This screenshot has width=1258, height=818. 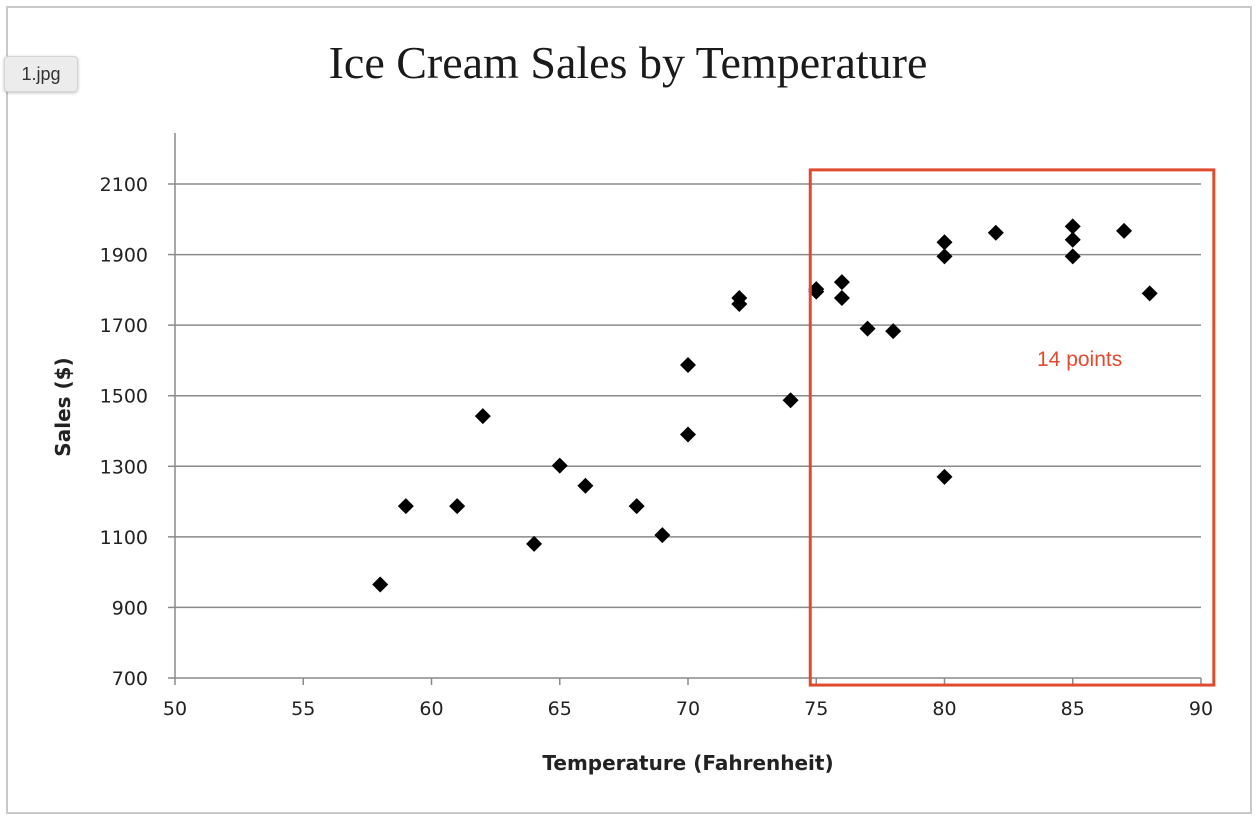 I want to click on file-name-tab: 1.jpg, so click(x=41, y=74).